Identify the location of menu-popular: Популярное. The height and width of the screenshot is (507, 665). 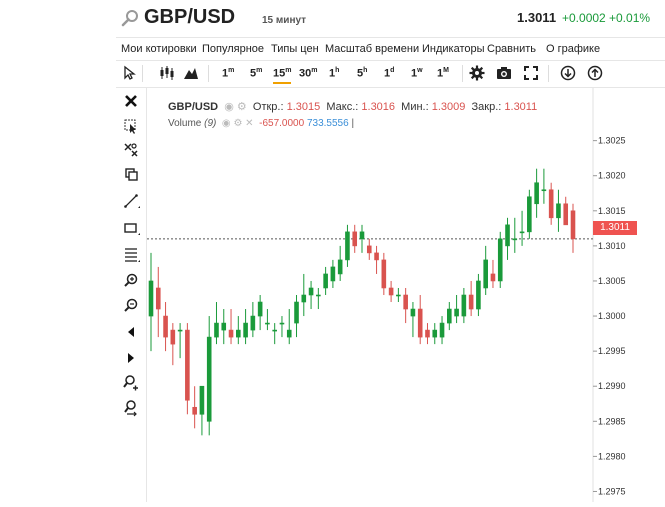
(233, 49).